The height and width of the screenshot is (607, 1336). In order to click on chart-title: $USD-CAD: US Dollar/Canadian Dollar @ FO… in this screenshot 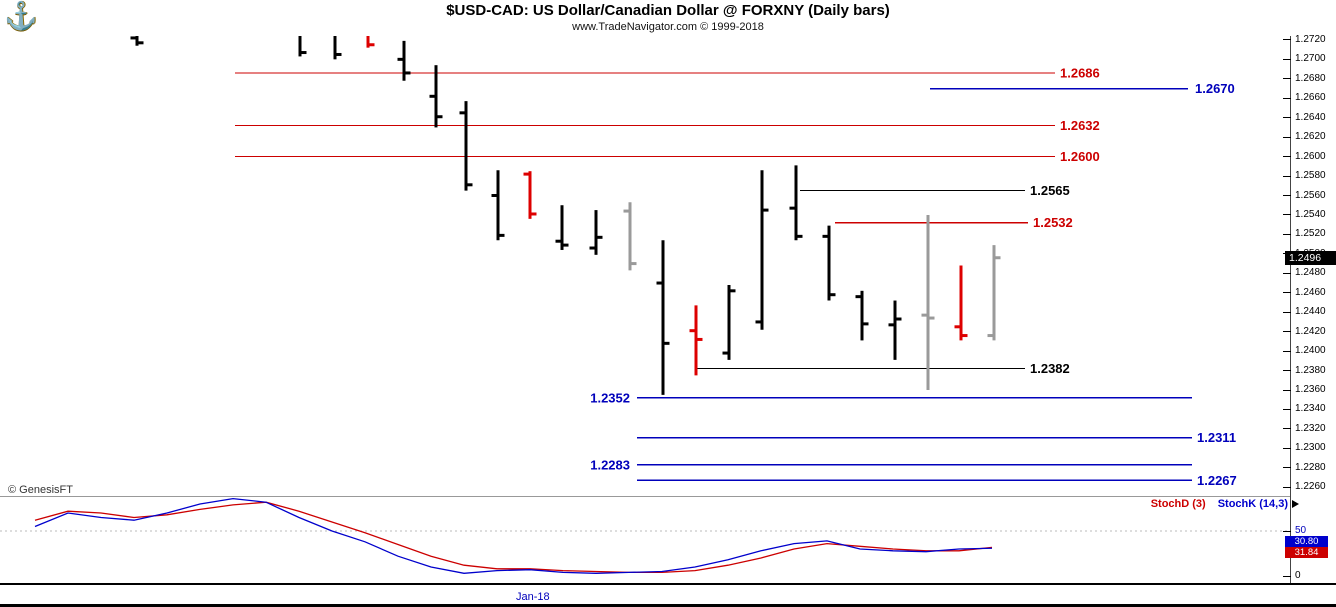, I will do `click(668, 10)`.